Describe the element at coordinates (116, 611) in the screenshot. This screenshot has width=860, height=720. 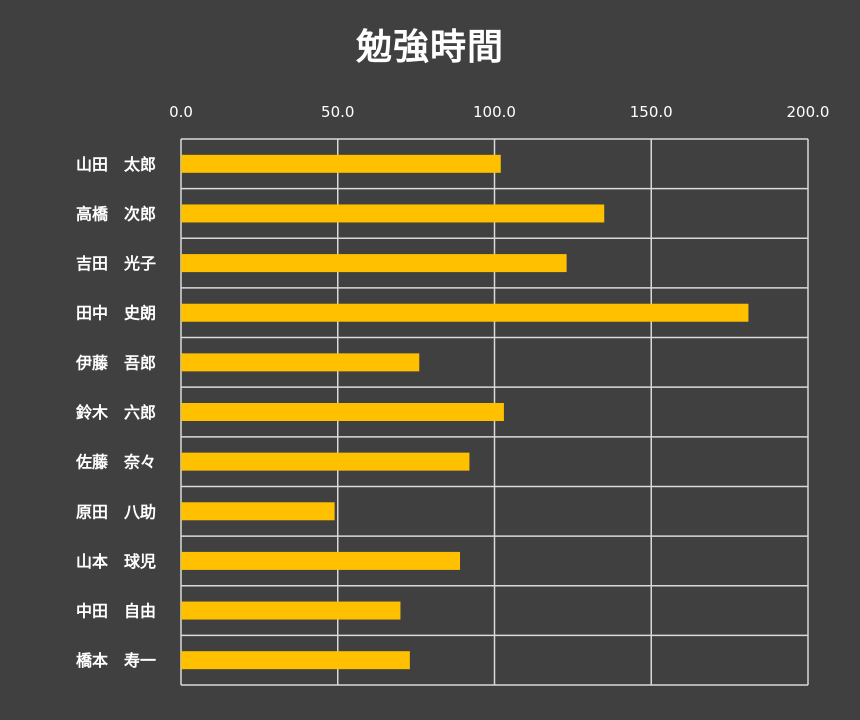
I see `category-label: 中田 自由` at that location.